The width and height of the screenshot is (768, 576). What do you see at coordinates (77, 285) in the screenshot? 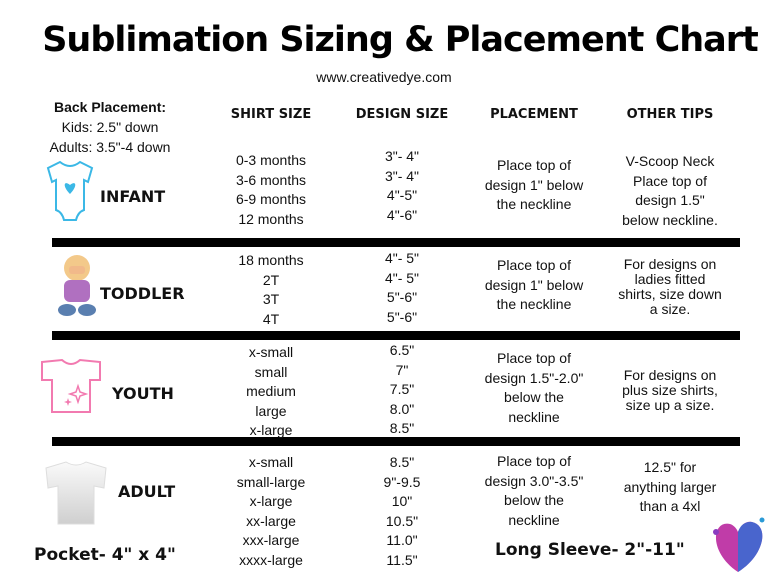
I see `toddler-icon` at bounding box center [77, 285].